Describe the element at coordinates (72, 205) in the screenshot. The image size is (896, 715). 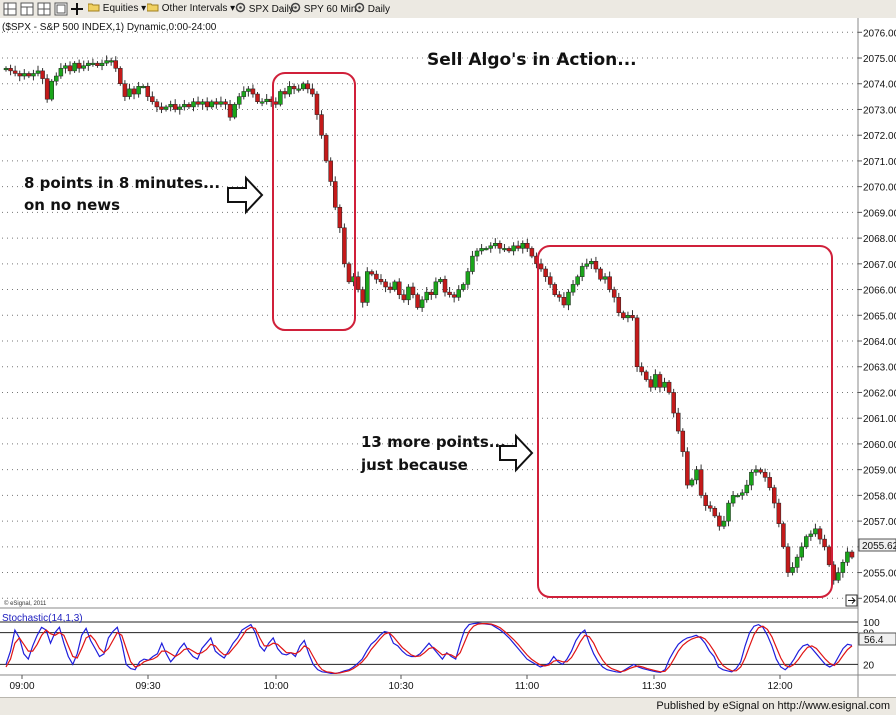
I see `annotation-note1-line2: on no news` at that location.